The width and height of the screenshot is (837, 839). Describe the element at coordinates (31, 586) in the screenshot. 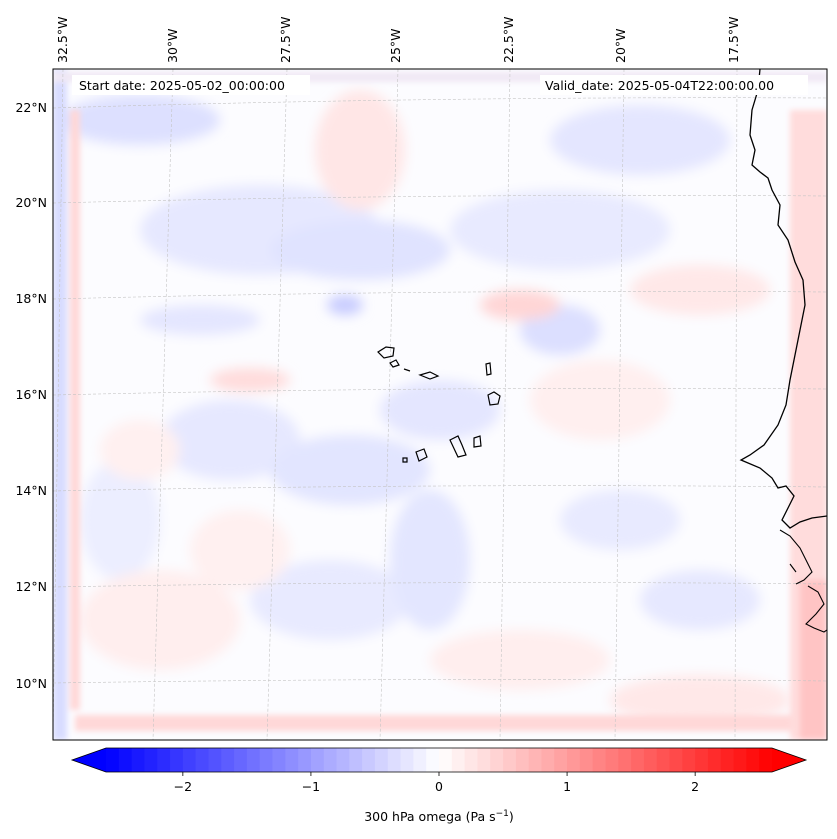

I see `lat-label: 12°N` at that location.